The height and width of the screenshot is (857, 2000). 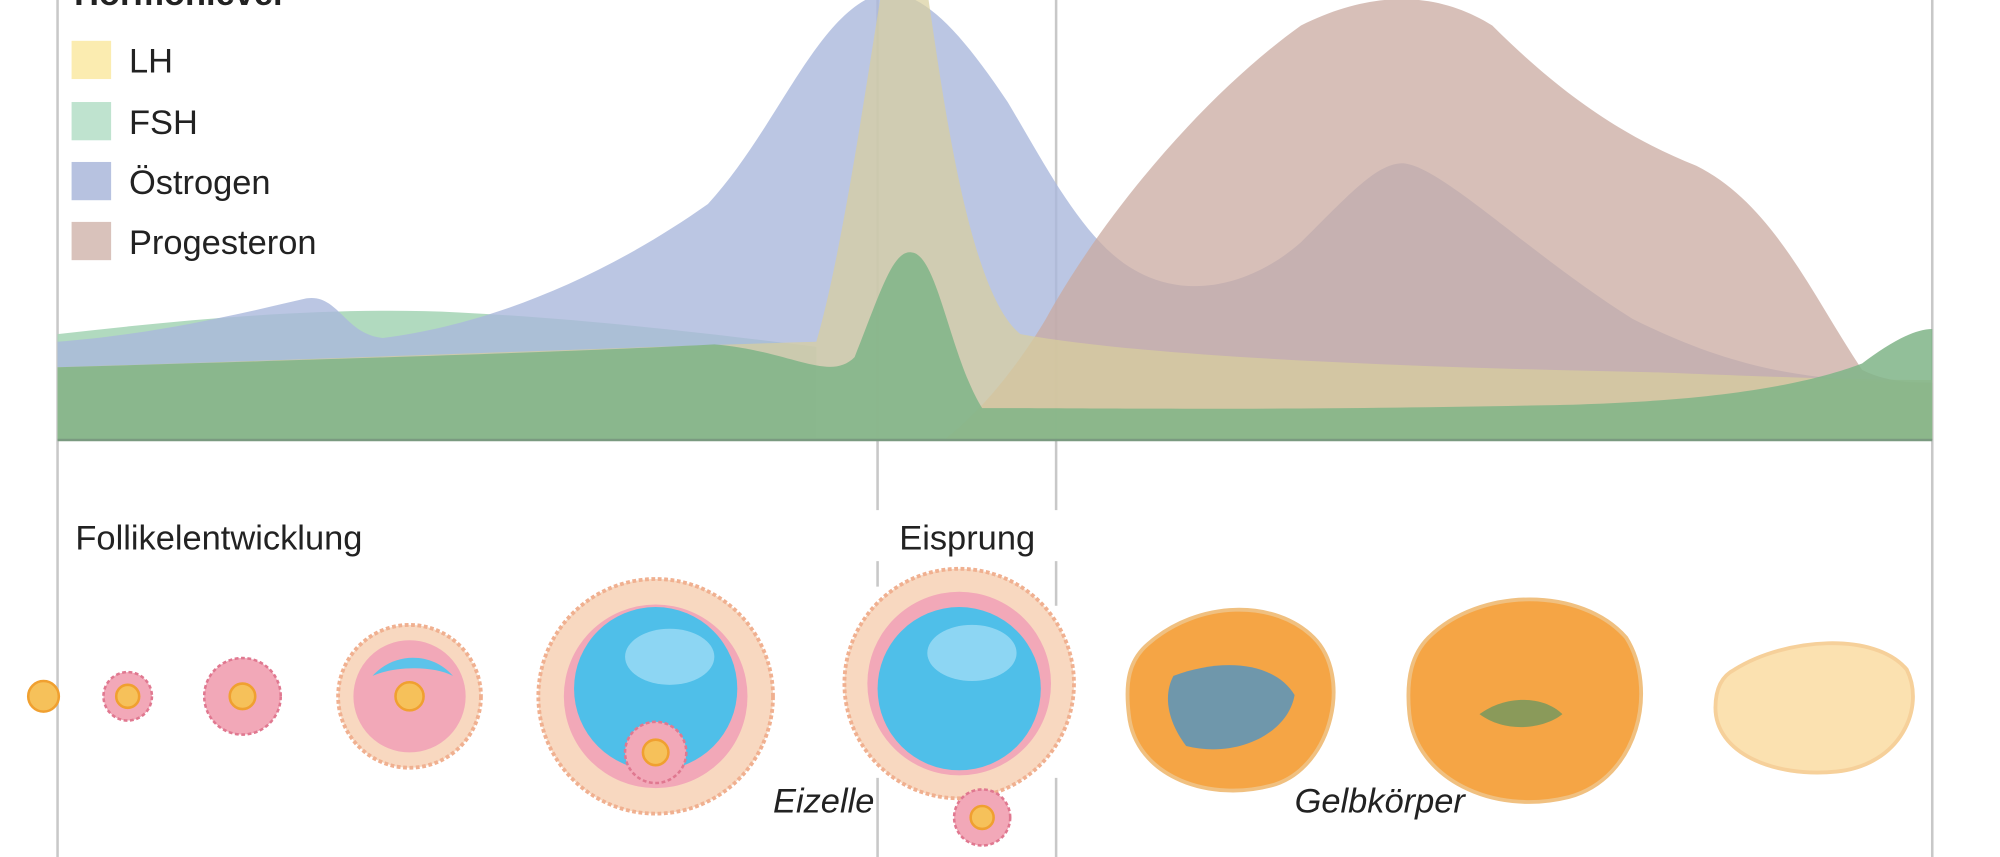 What do you see at coordinates (178, 6) in the screenshot?
I see `legend-title: Hormonlevel` at bounding box center [178, 6].